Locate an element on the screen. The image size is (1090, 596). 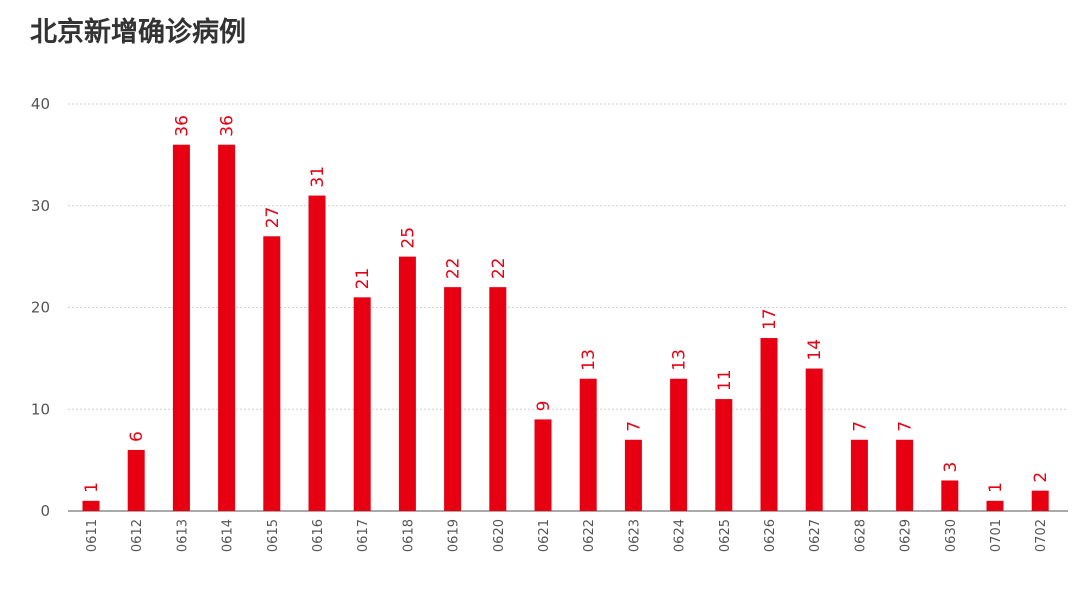
x-tick-label-0629: 0629 is located at coordinates (906, 535).